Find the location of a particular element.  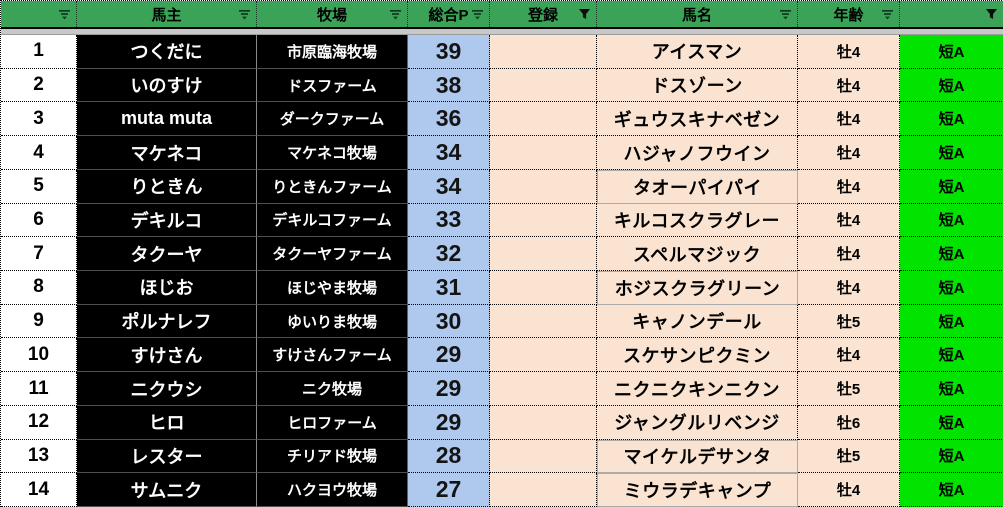

header-points: 総合P is located at coordinates (449, 14).